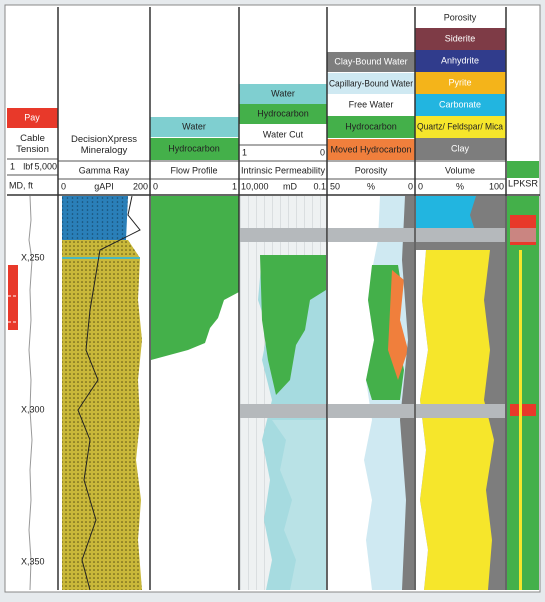  Describe the element at coordinates (104, 170) in the screenshot. I see `curve-label: Gamma Ray` at that location.